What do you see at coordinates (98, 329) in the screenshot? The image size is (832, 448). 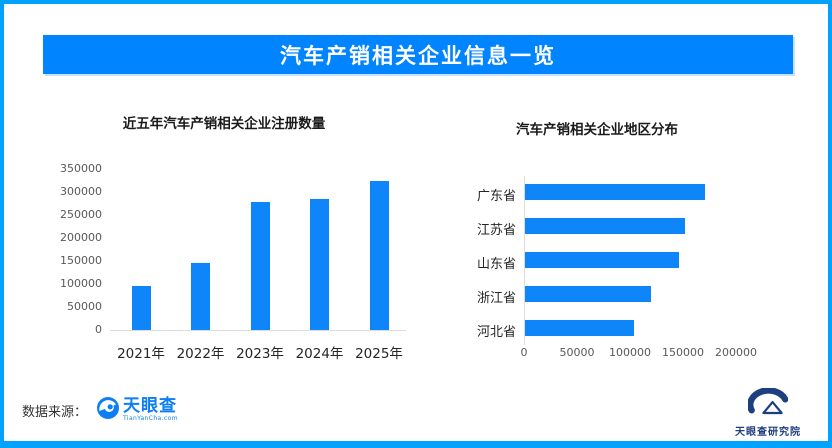 I see `y-tick-label: 0` at bounding box center [98, 329].